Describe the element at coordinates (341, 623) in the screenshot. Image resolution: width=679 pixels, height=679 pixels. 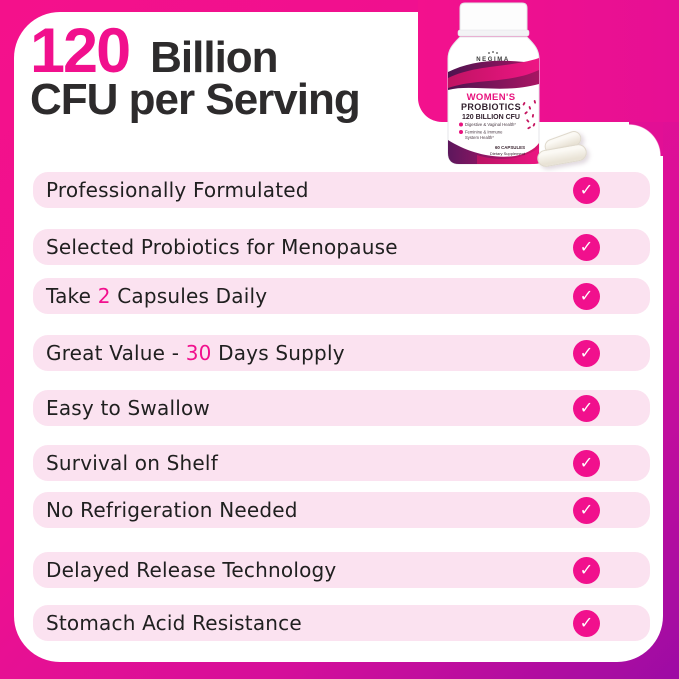
I see `feature-row: Stomach Acid Resistance ✓` at that location.